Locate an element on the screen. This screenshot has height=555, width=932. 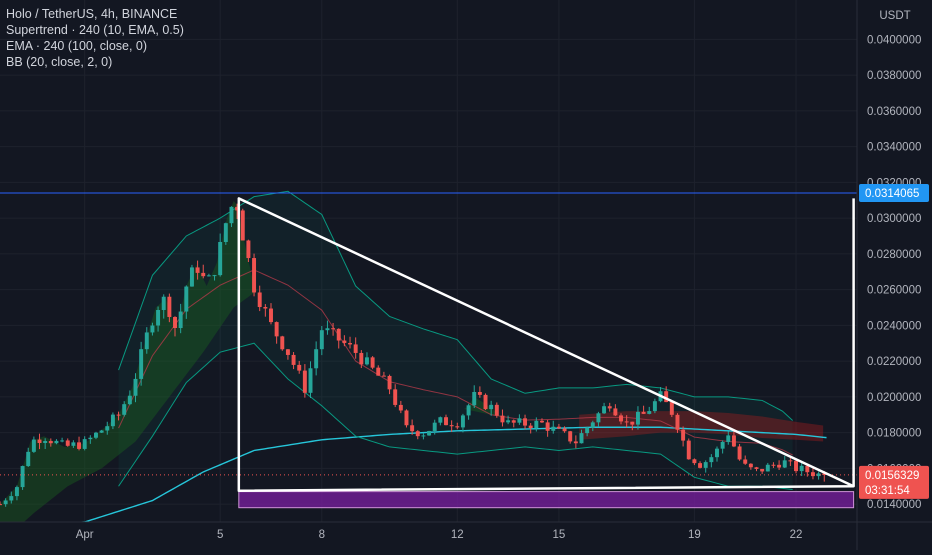
indicator-bb: BB (20, close, 2, 0) is located at coordinates (59, 62).